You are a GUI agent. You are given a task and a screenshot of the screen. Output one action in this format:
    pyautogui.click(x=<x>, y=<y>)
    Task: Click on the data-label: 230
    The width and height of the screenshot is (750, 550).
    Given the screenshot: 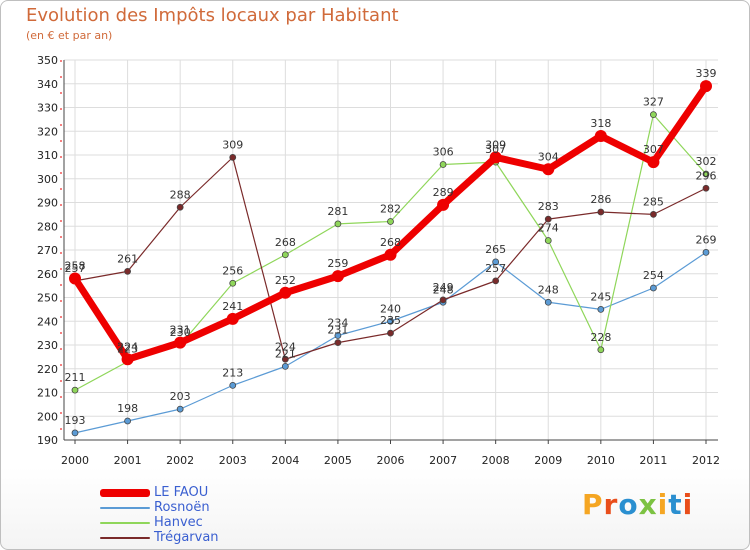 What is the action you would take?
    pyautogui.click(x=180, y=332)
    